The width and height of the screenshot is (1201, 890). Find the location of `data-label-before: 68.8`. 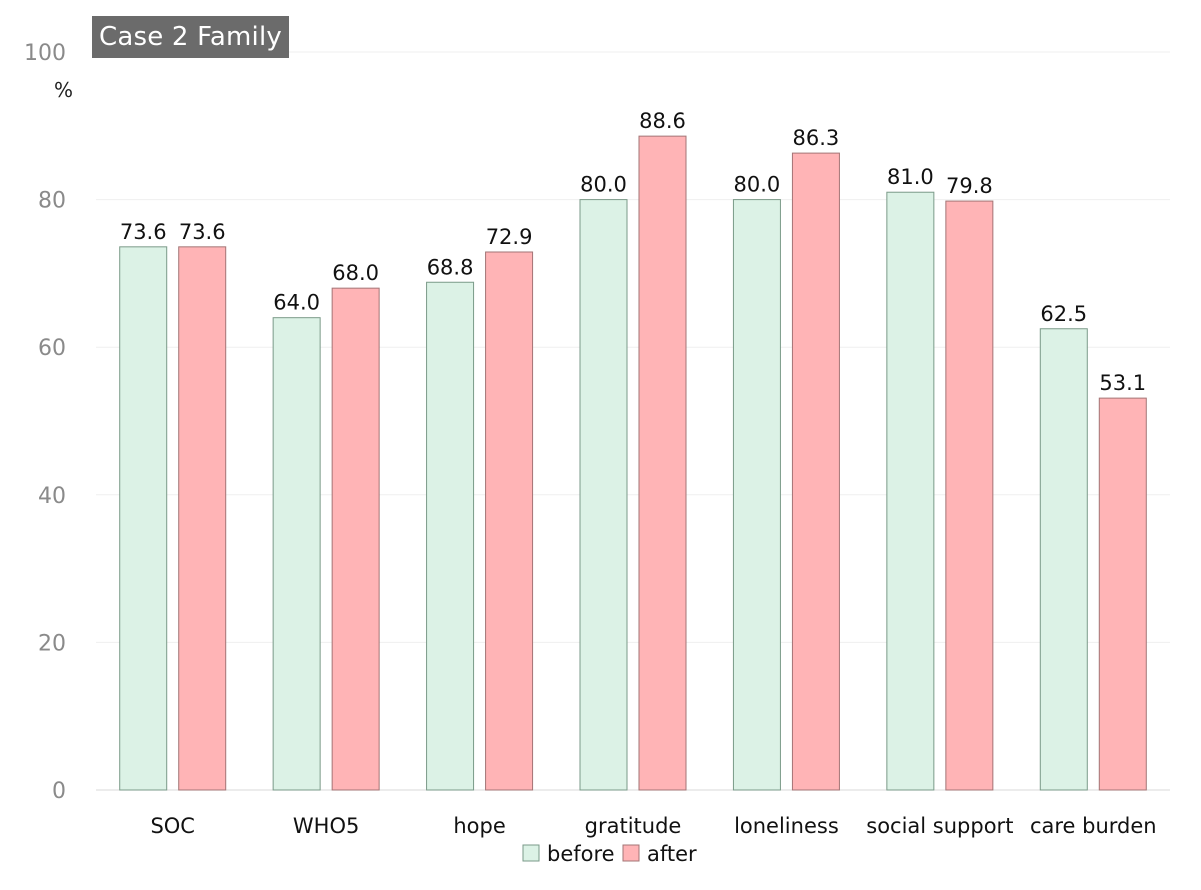

data-label-before: 68.8 is located at coordinates (450, 267).